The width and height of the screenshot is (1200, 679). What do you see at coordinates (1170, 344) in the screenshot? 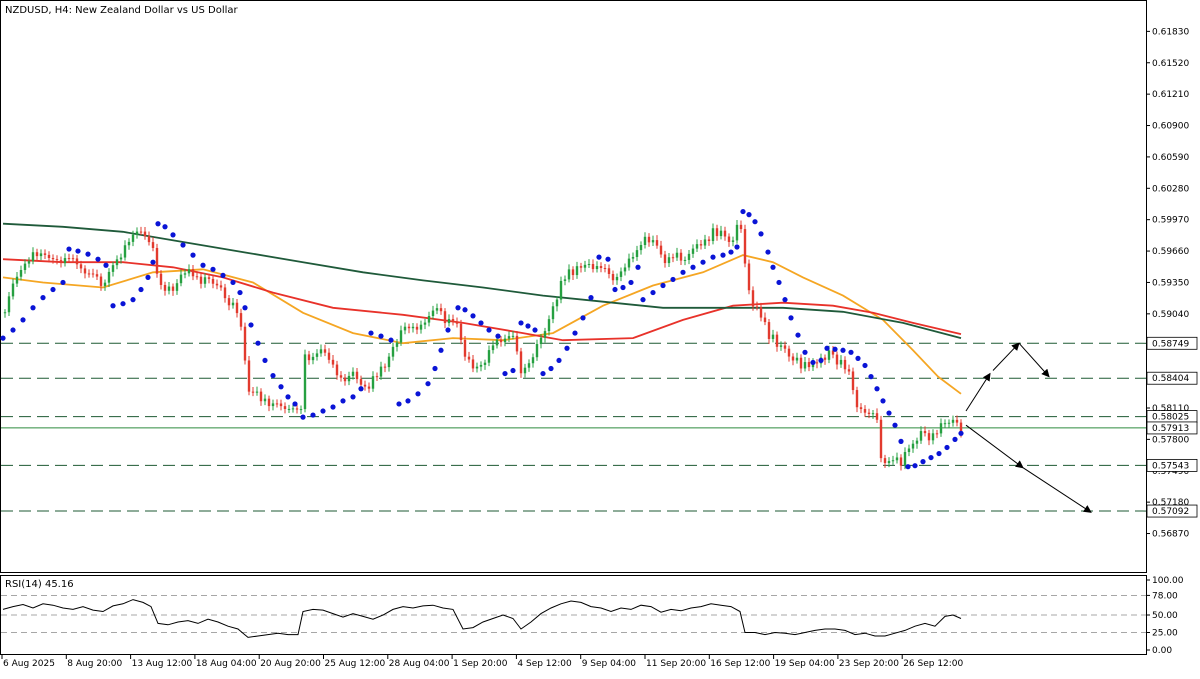
I see `level-label: 0.58749` at bounding box center [1170, 344].